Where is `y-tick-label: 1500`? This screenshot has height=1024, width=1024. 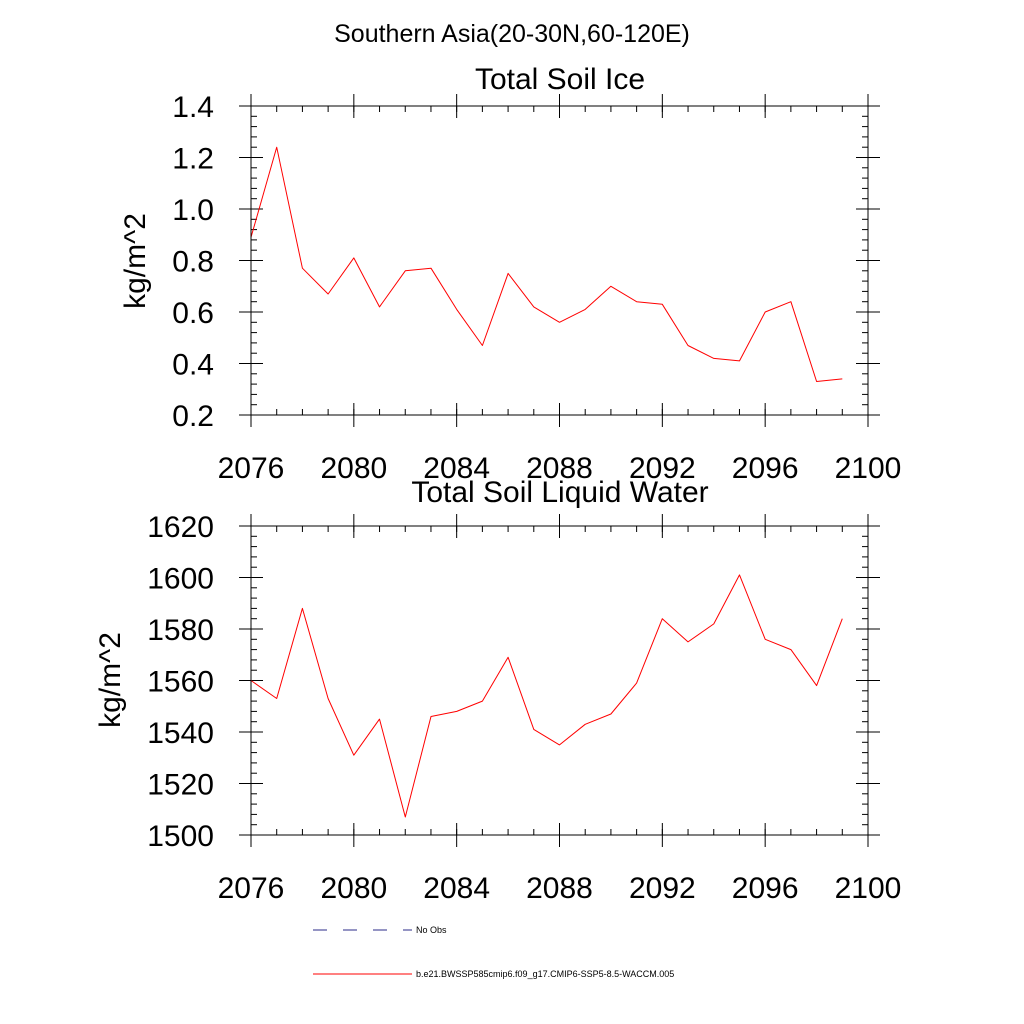
y-tick-label: 1500 is located at coordinates (180, 836).